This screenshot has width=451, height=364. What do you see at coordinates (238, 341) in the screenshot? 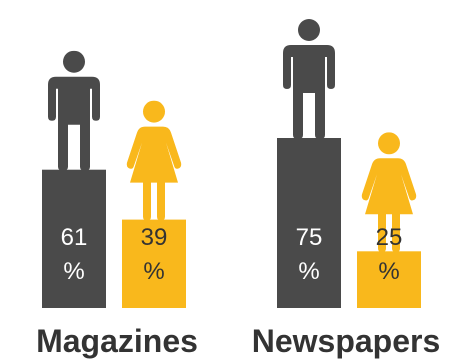
I see `category-labels: Magazines Newspapers` at bounding box center [238, 341].